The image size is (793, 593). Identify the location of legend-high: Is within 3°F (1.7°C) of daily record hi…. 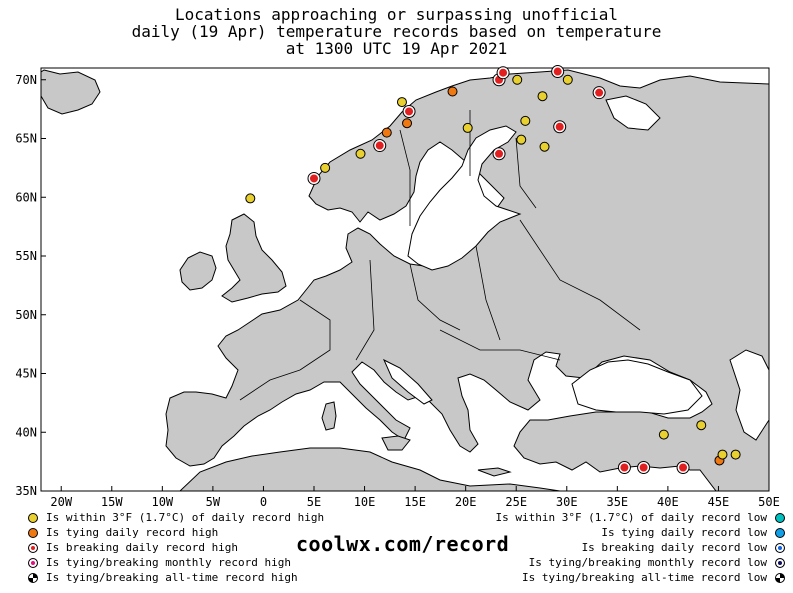
(176, 547).